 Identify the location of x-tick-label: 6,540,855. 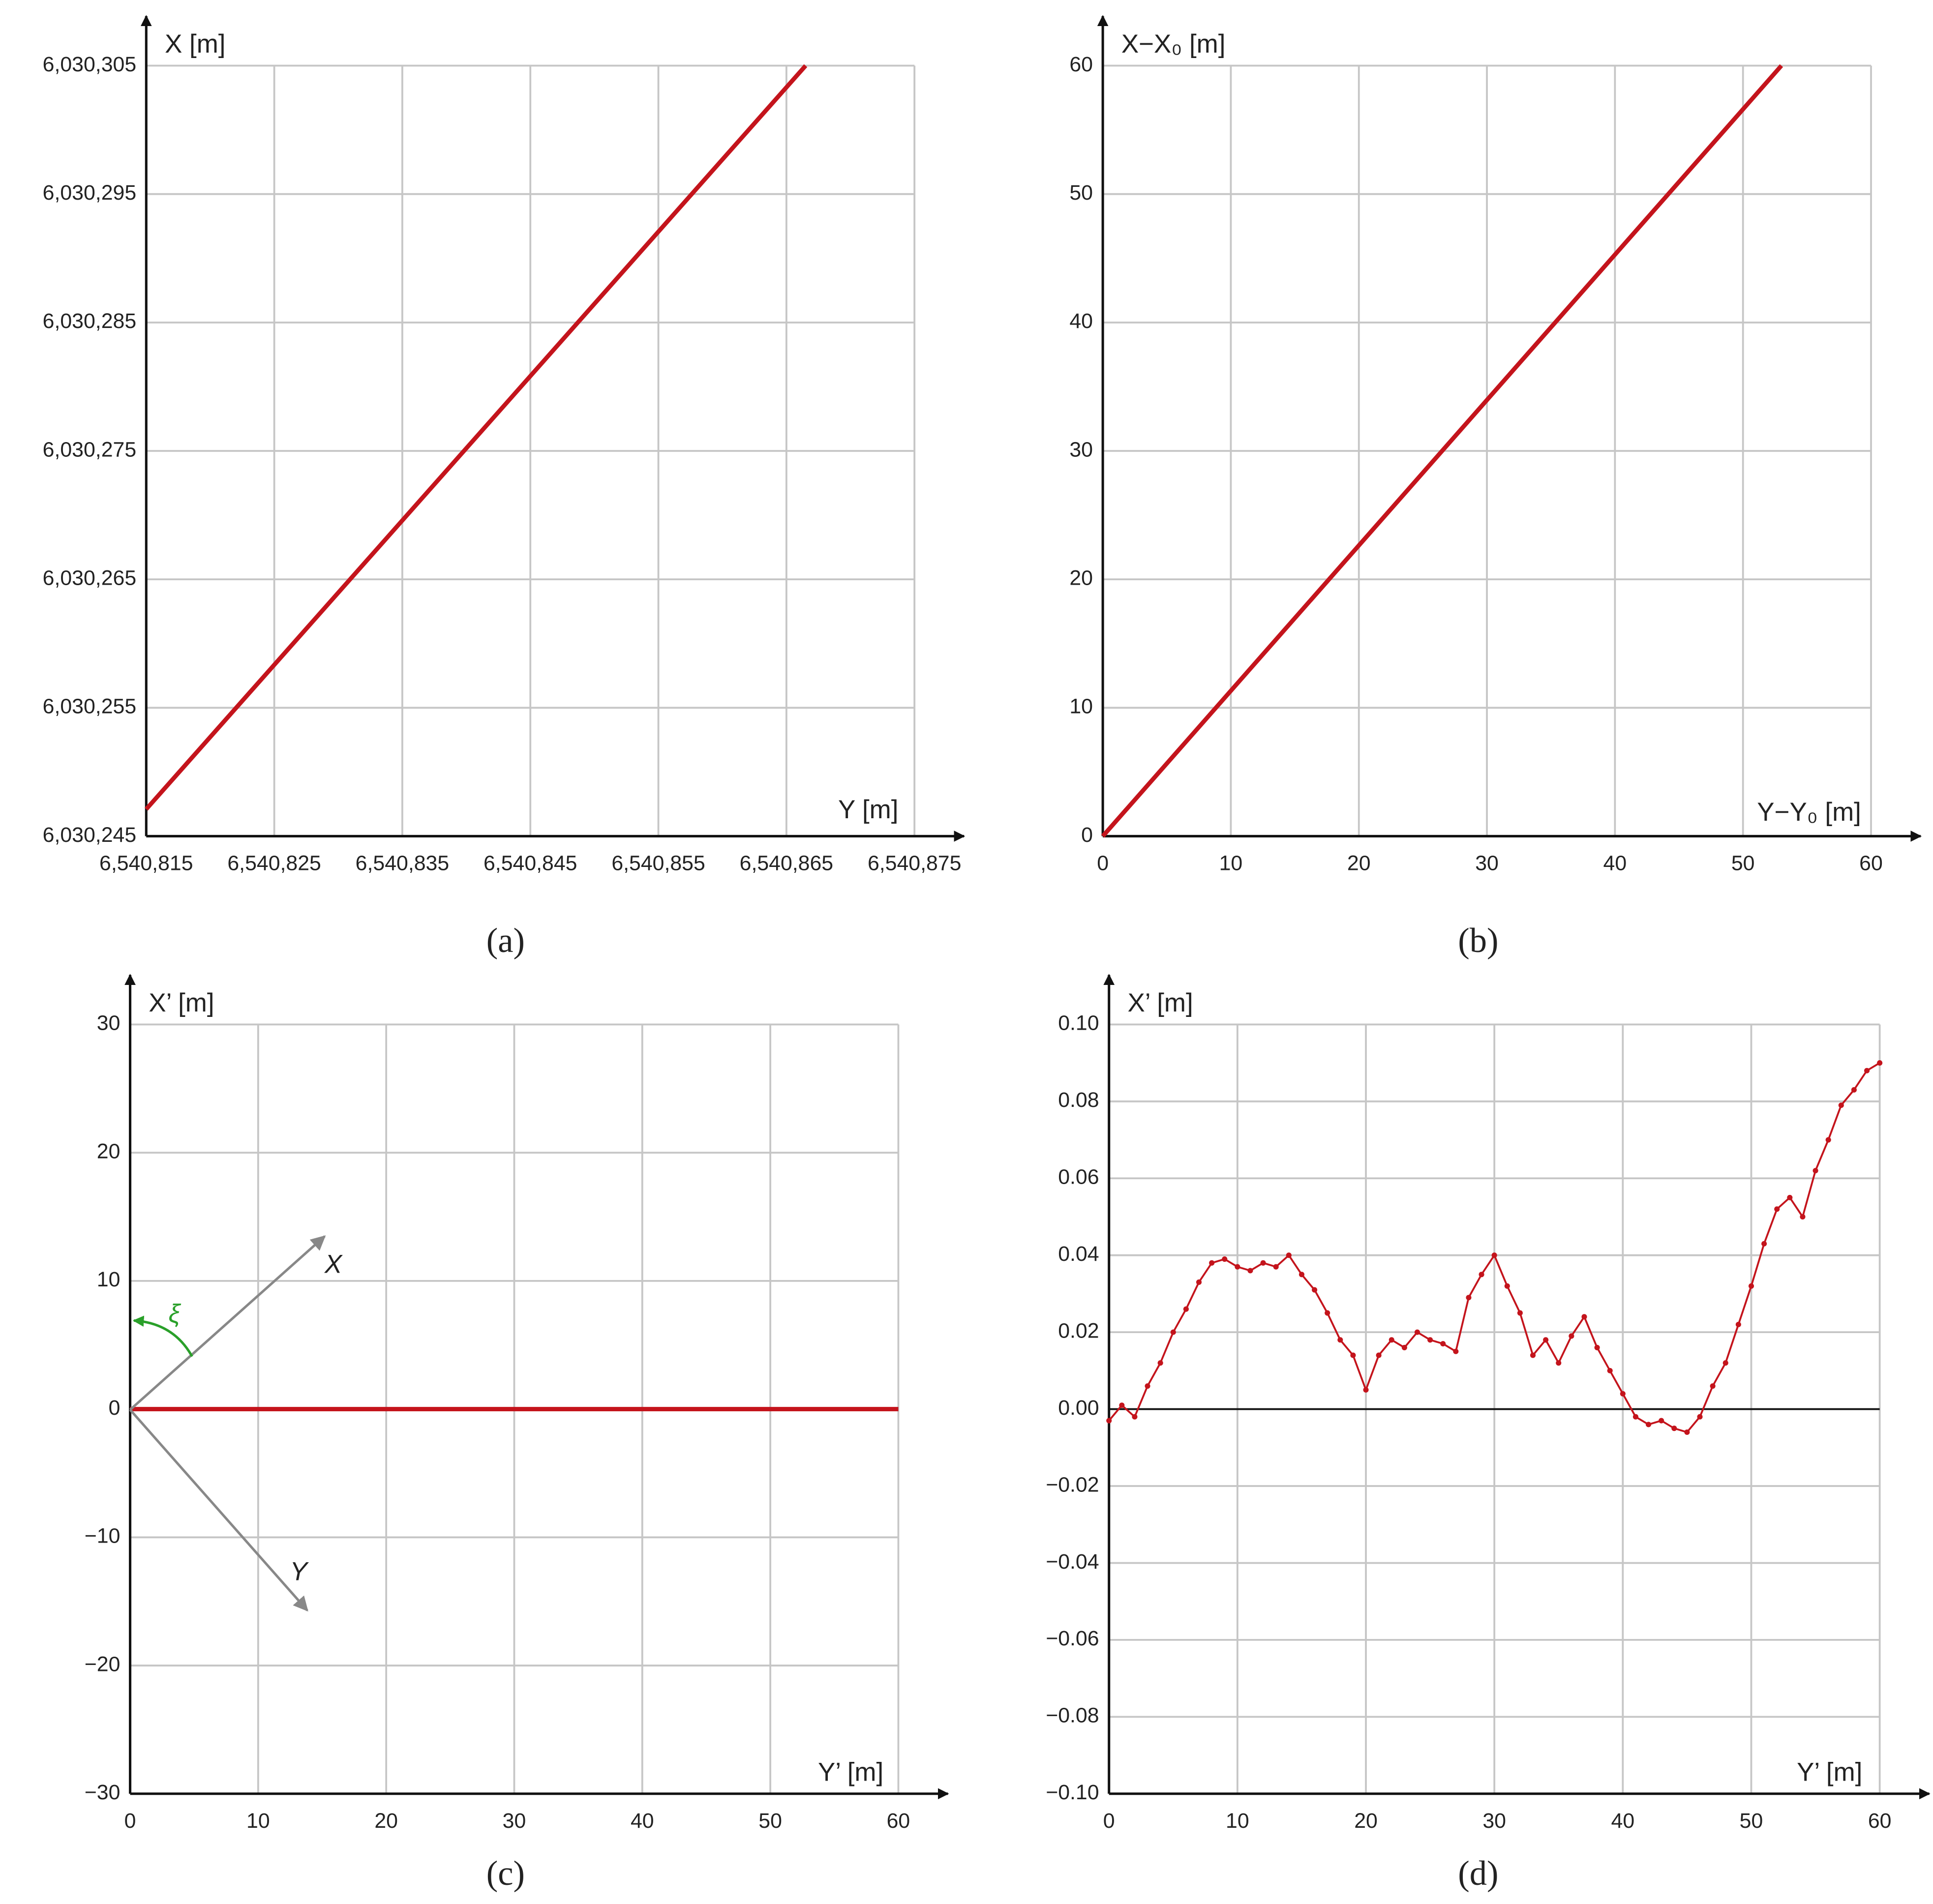
(658, 863).